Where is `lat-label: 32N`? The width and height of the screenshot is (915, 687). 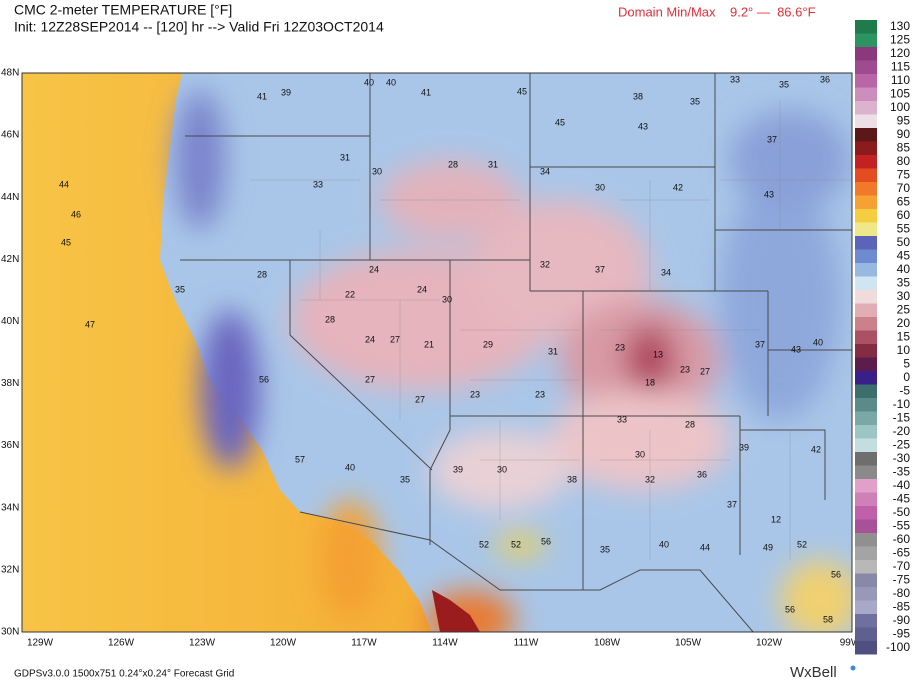
lat-label: 32N is located at coordinates (10, 569).